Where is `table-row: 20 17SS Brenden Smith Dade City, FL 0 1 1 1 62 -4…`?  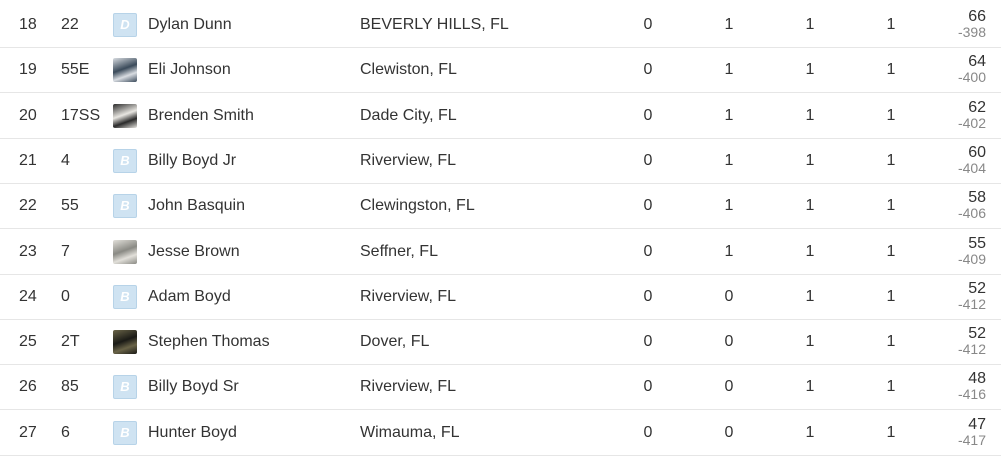 table-row: 20 17SS Brenden Smith Dade City, FL 0 1 1 1 62 -4… is located at coordinates (500, 116).